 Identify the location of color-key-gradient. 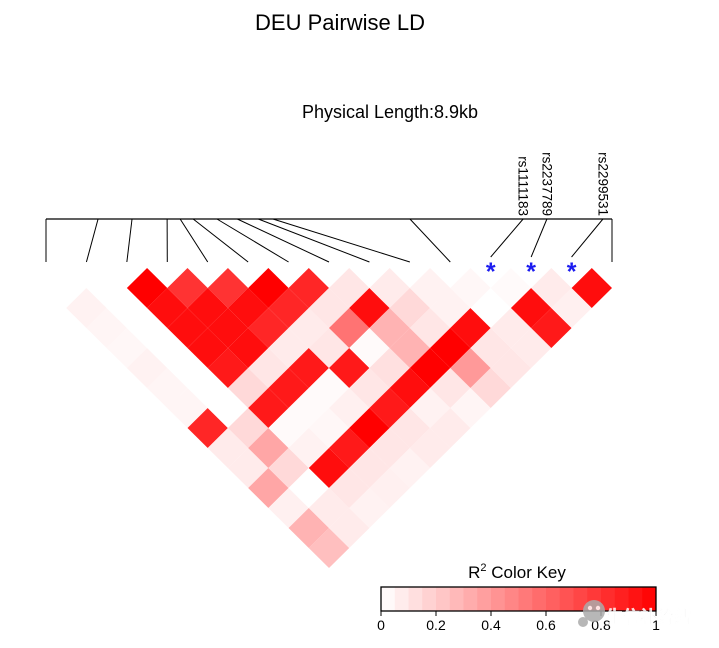
(518, 599).